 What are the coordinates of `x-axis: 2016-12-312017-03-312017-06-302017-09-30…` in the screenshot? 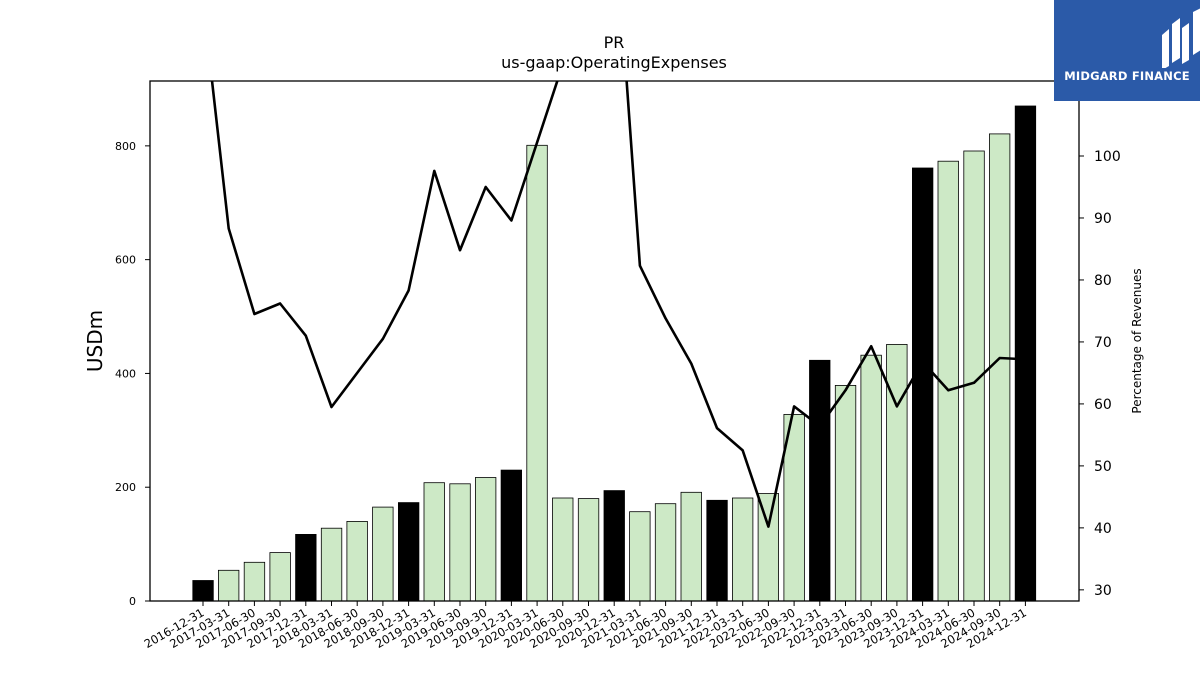 It's located at (585, 626).